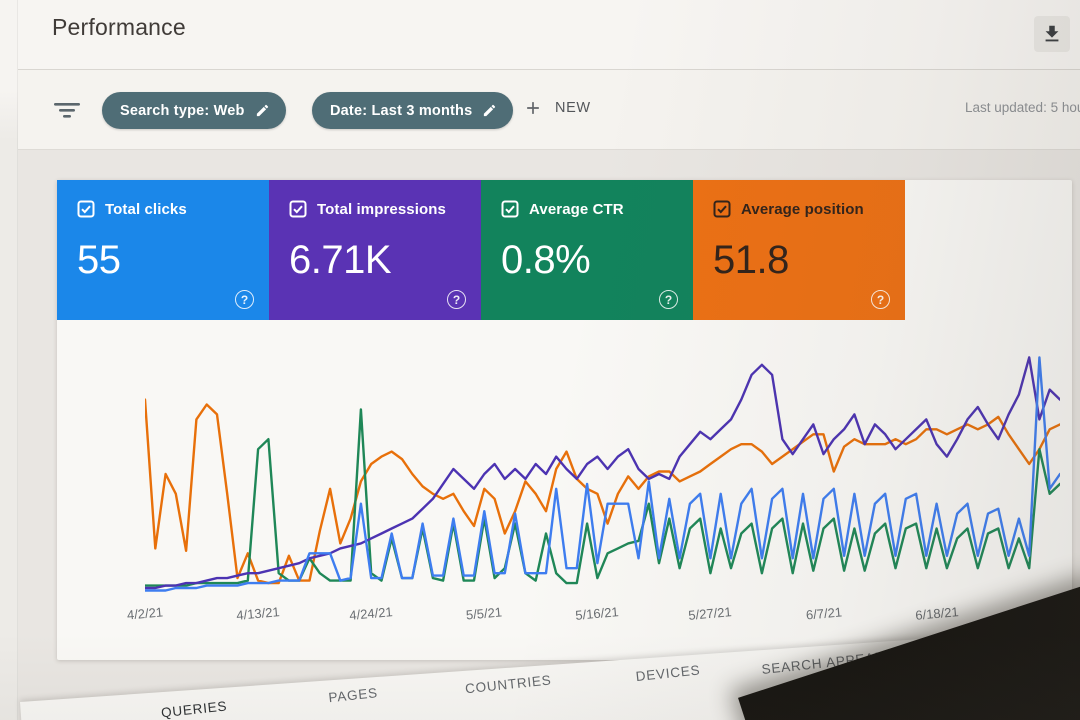 This screenshot has height=720, width=1080. Describe the element at coordinates (799, 250) in the screenshot. I see `tile-average-position: Average position 51.8 ?` at that location.